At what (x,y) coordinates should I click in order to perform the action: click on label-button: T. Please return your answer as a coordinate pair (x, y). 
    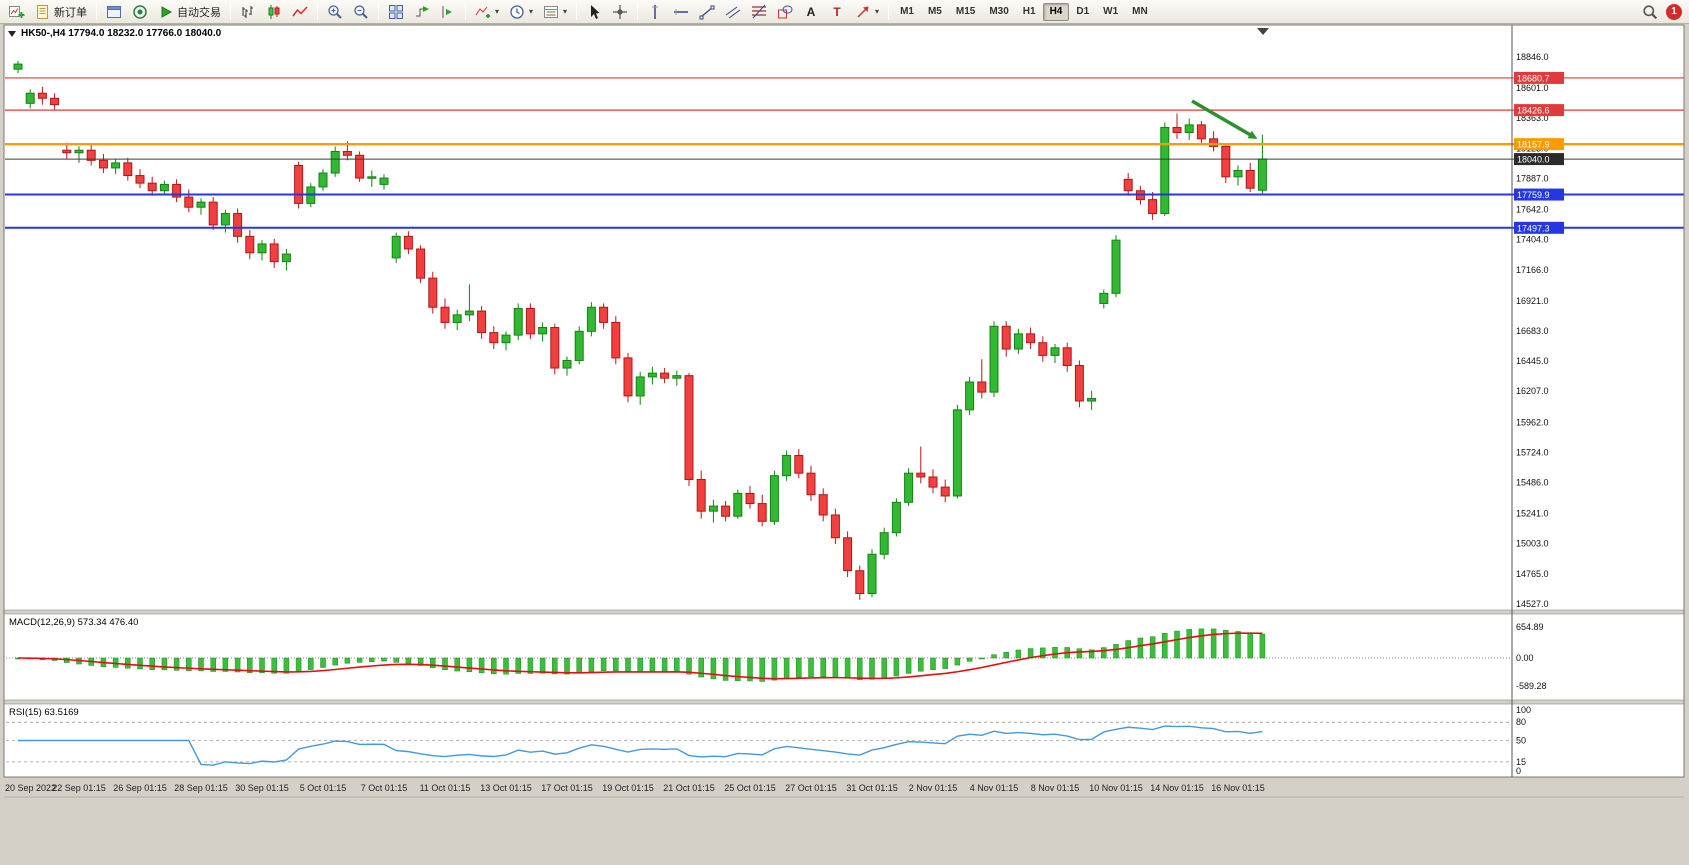
    Looking at the image, I should click on (837, 12).